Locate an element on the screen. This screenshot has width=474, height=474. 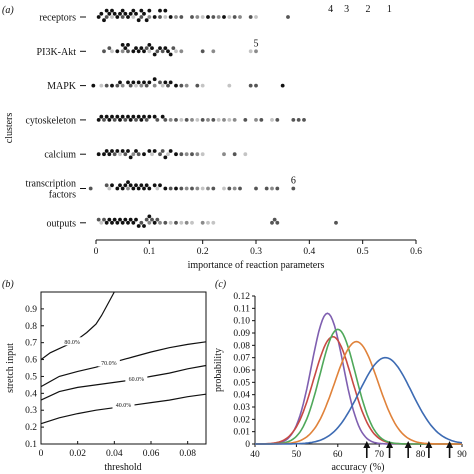
panel-b-y-tick-label: 0.4 is located at coordinates (31, 394).